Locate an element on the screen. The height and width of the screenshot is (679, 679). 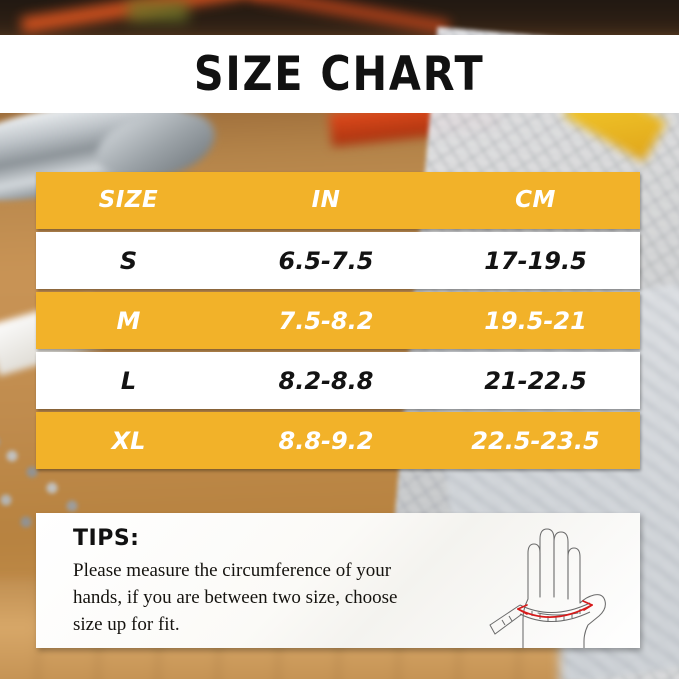
column-header-cm: CM is located at coordinates (535, 200).